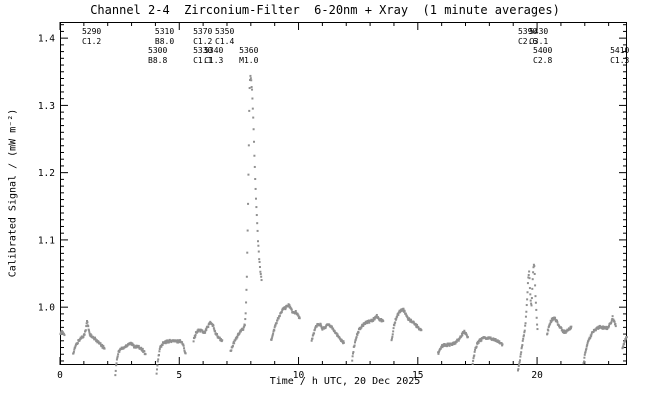 Image resolution: width=650 pixels, height=400 pixels. Describe the element at coordinates (164, 36) in the screenshot. I see `flare-label-5310: 5310 B8.0` at that location.